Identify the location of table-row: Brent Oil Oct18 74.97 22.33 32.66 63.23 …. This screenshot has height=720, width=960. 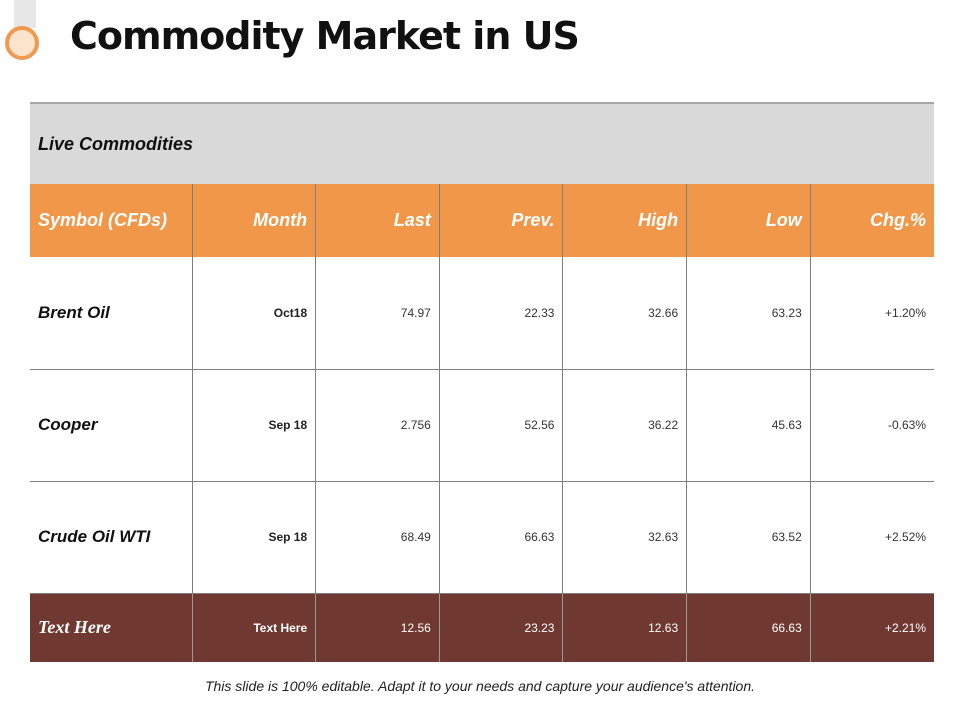
(482, 313).